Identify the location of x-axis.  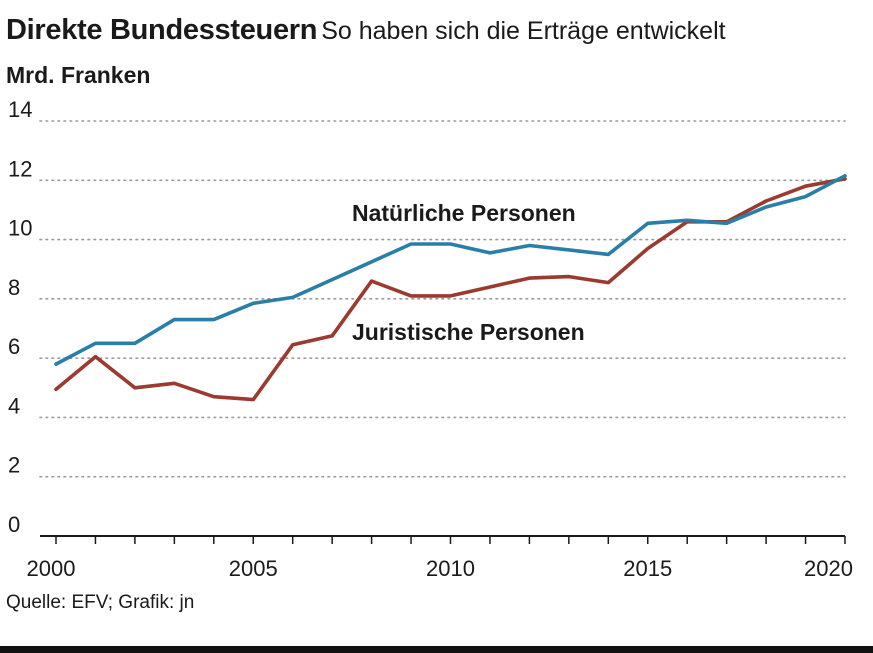
(443, 539).